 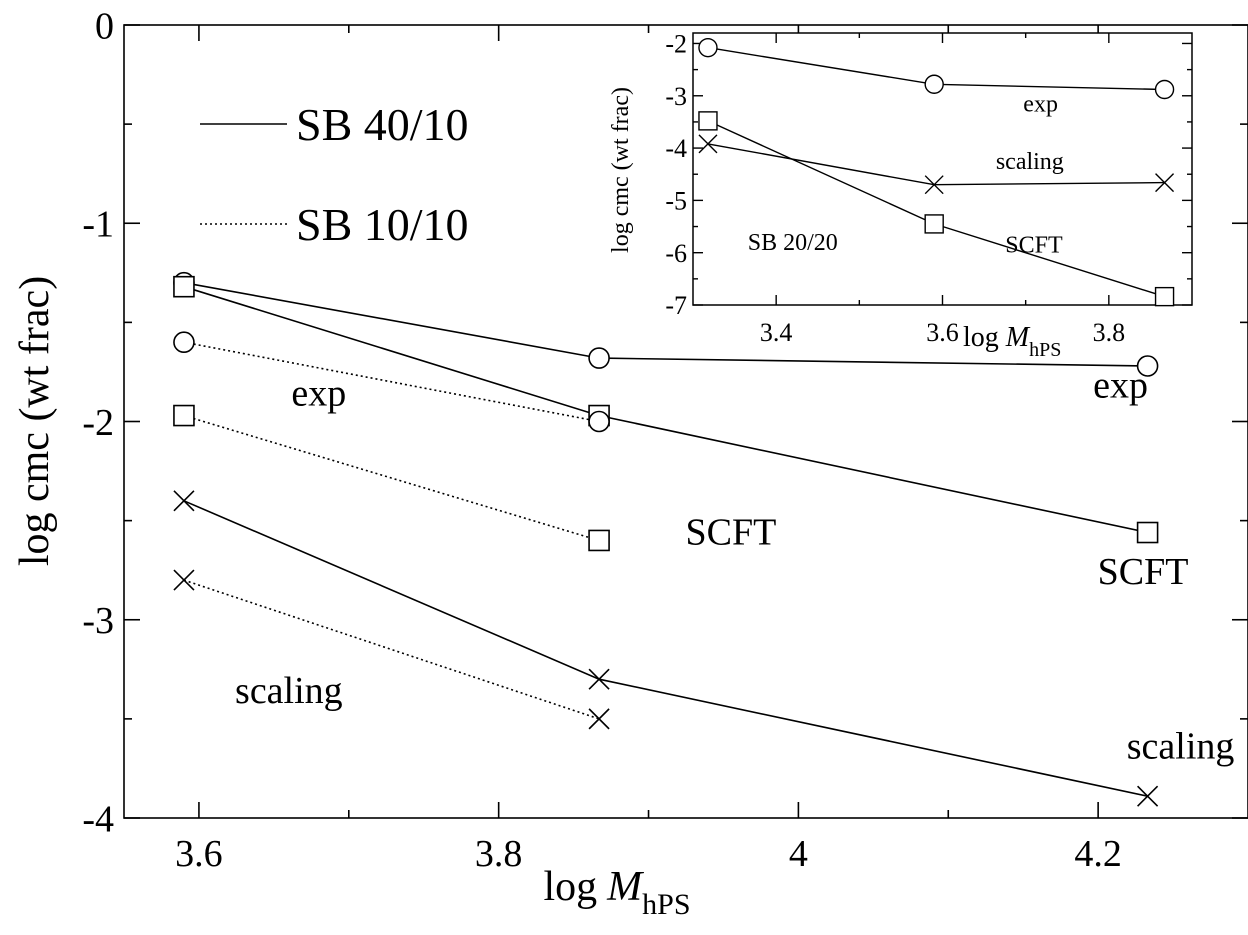 I want to click on inset-annotations: exp scaling SCFT SB 20/20, so click(x=906, y=174).